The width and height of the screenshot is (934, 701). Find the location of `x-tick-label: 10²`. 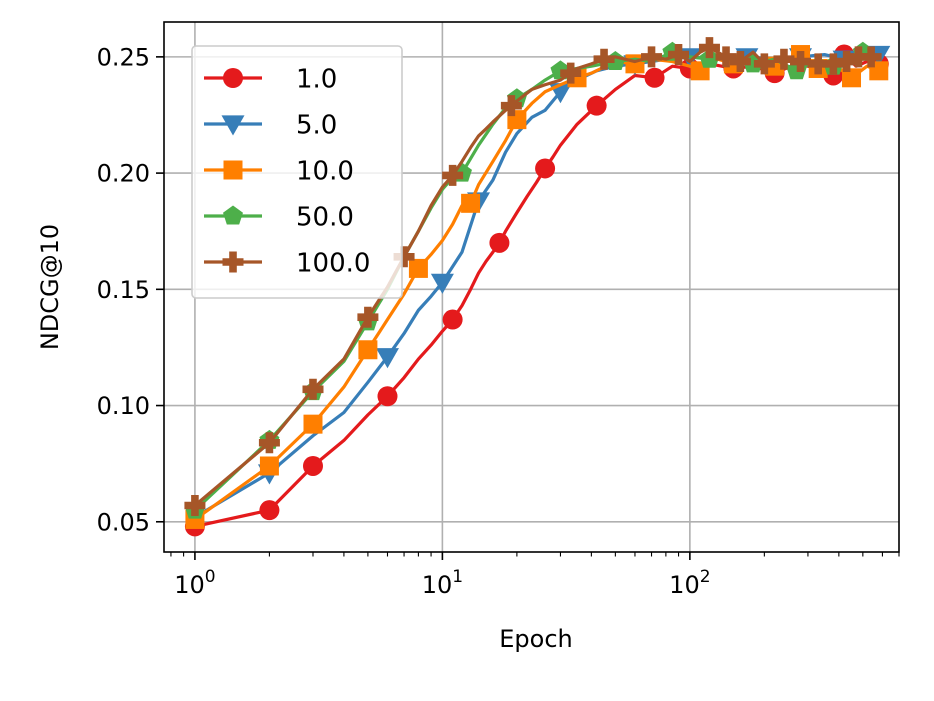

x-tick-label: 10² is located at coordinates (689, 583).